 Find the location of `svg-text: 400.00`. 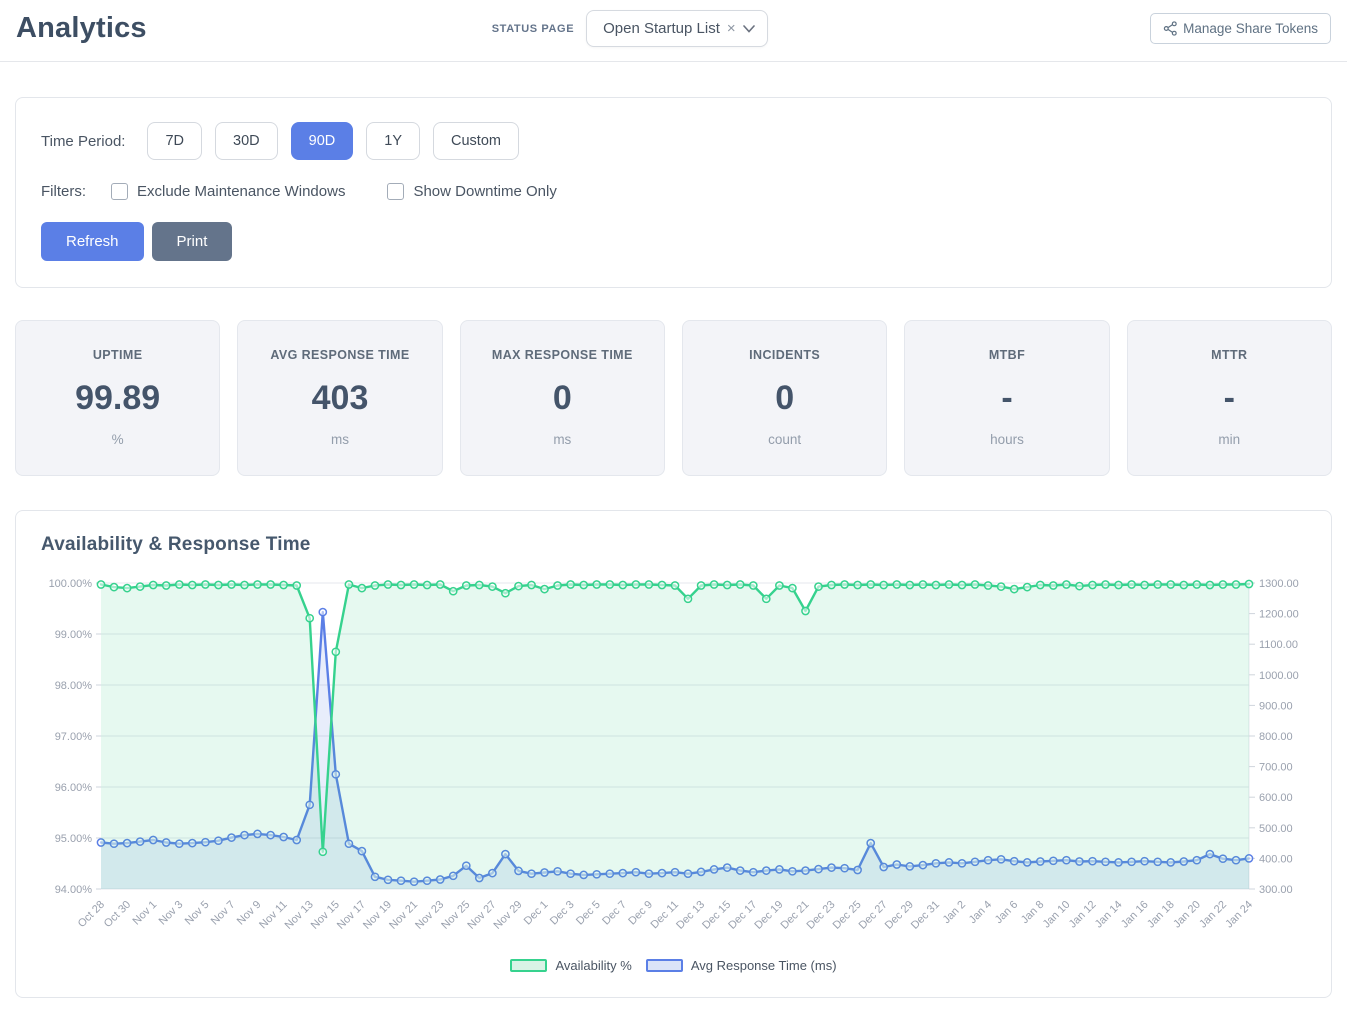

svg-text: 400.00 is located at coordinates (1276, 859).